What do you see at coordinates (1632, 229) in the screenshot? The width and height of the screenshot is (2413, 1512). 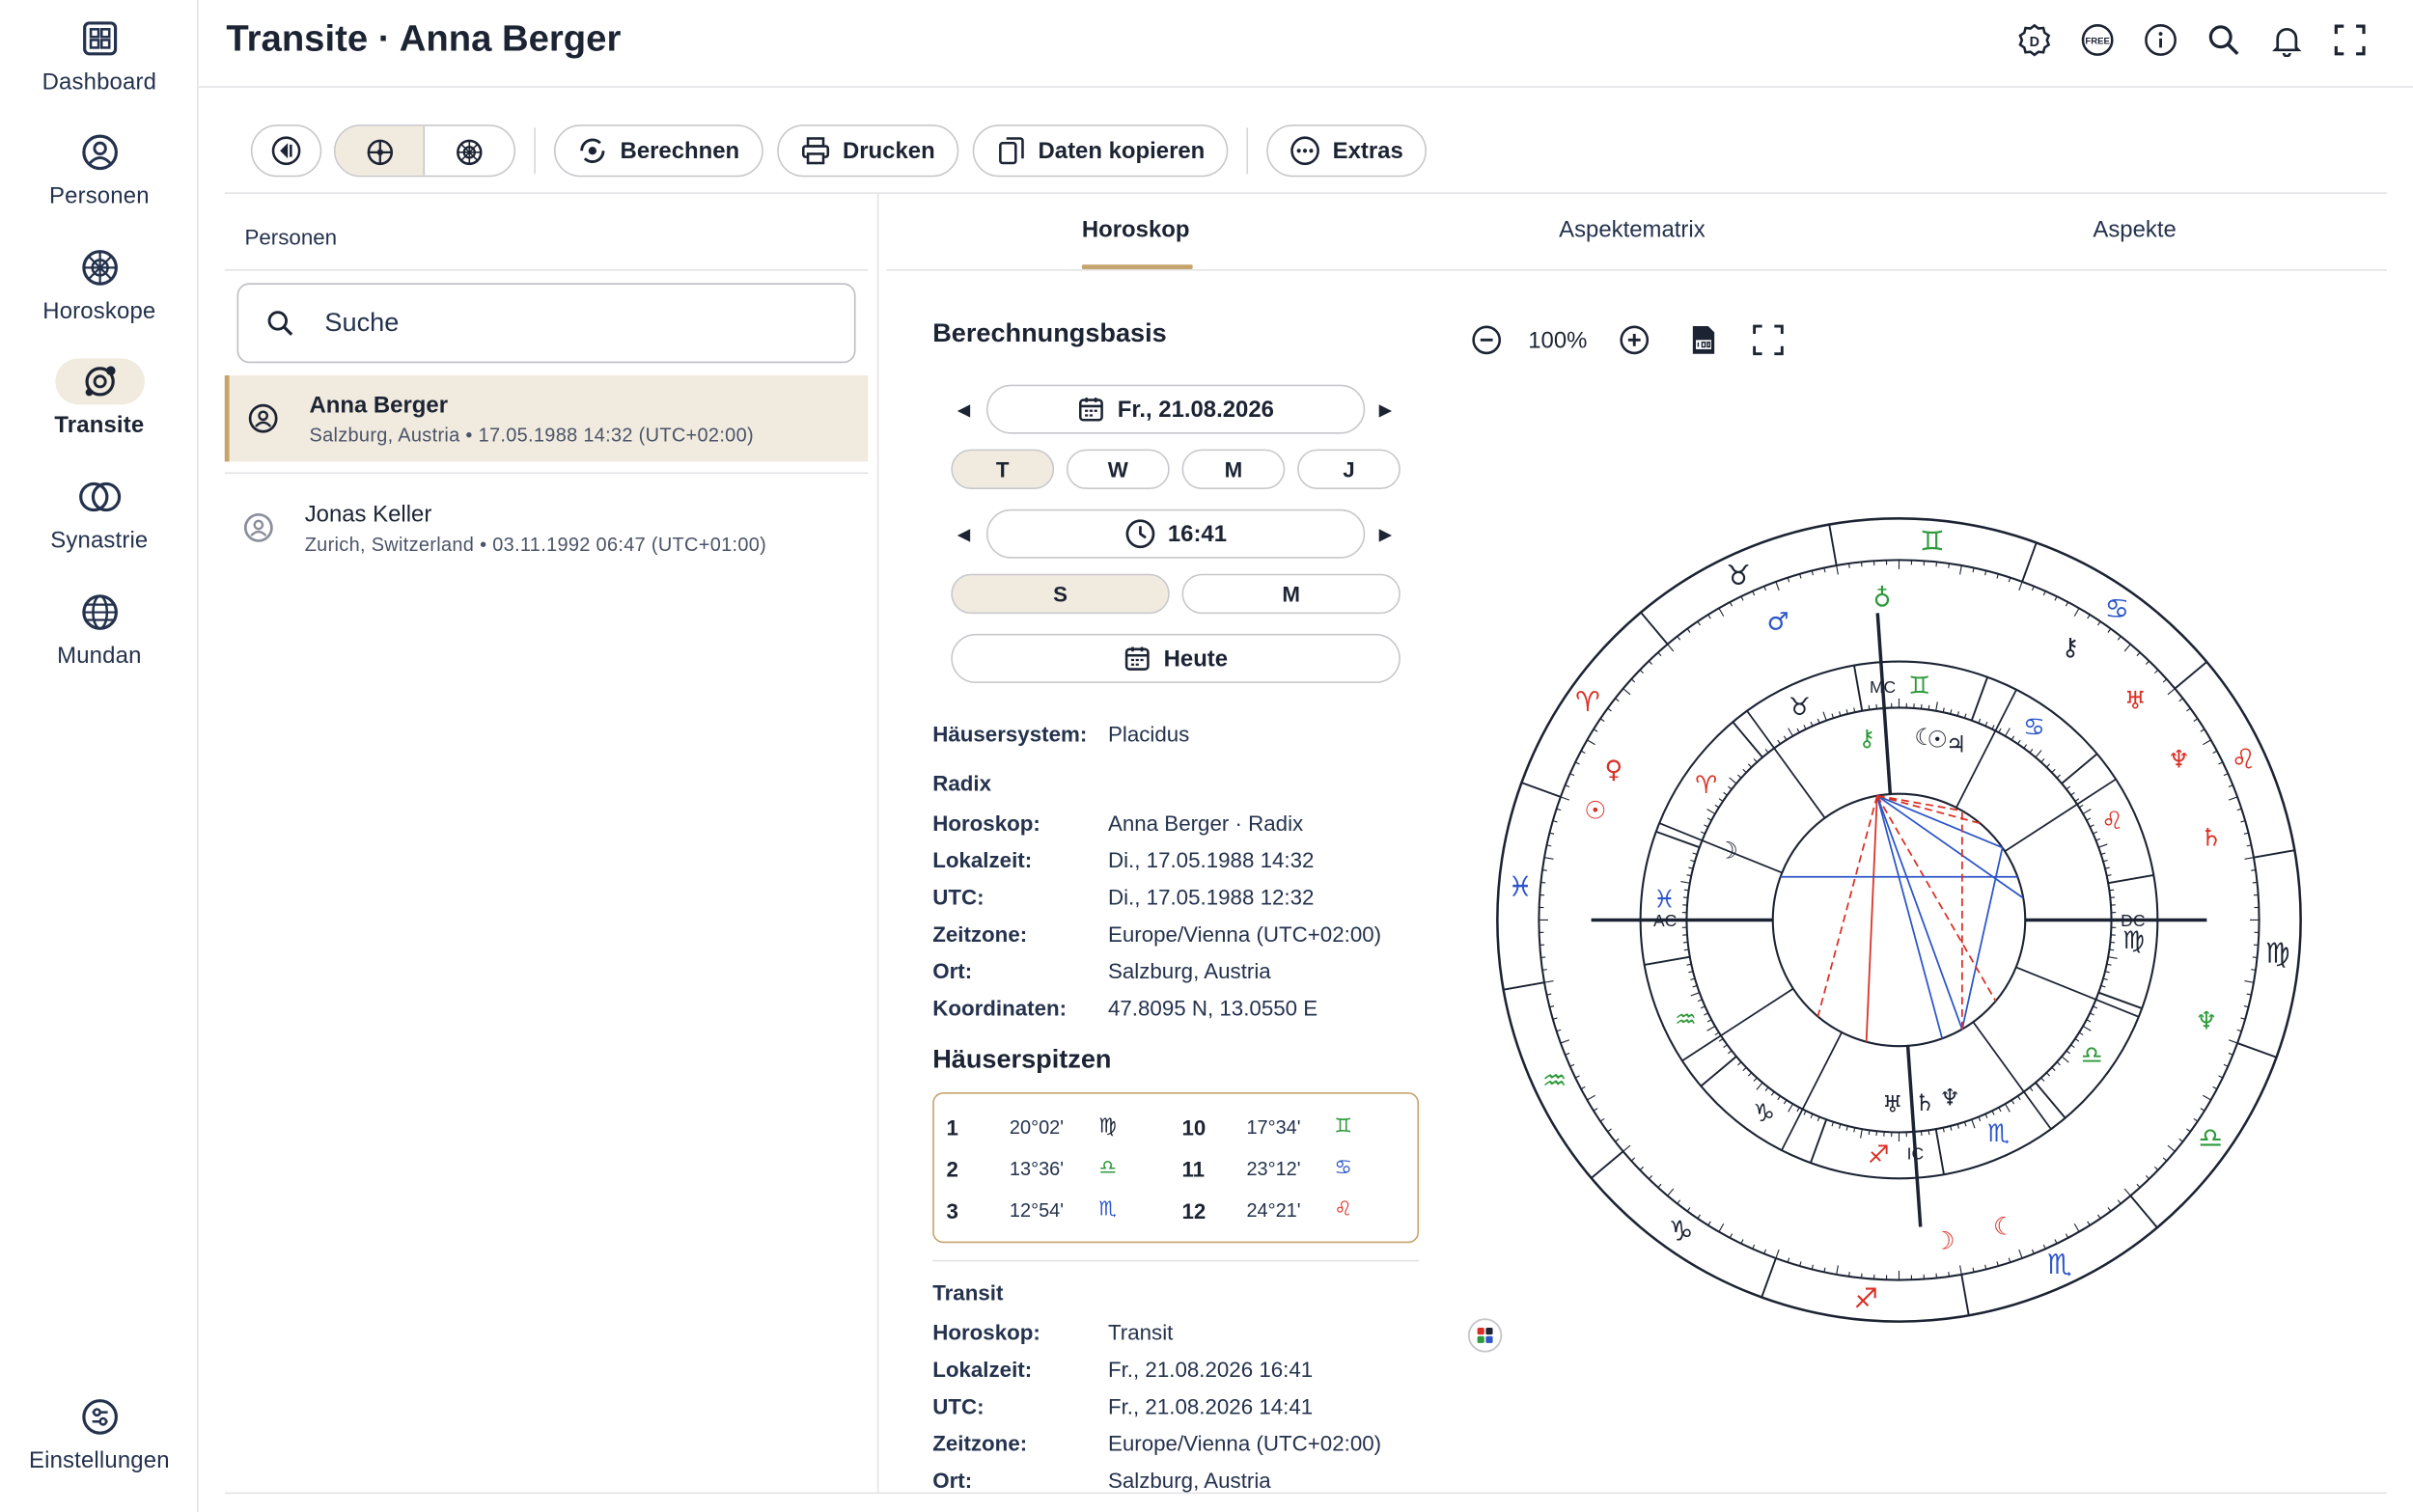 I see `tab-aspect-matrix: Aspektematrix` at bounding box center [1632, 229].